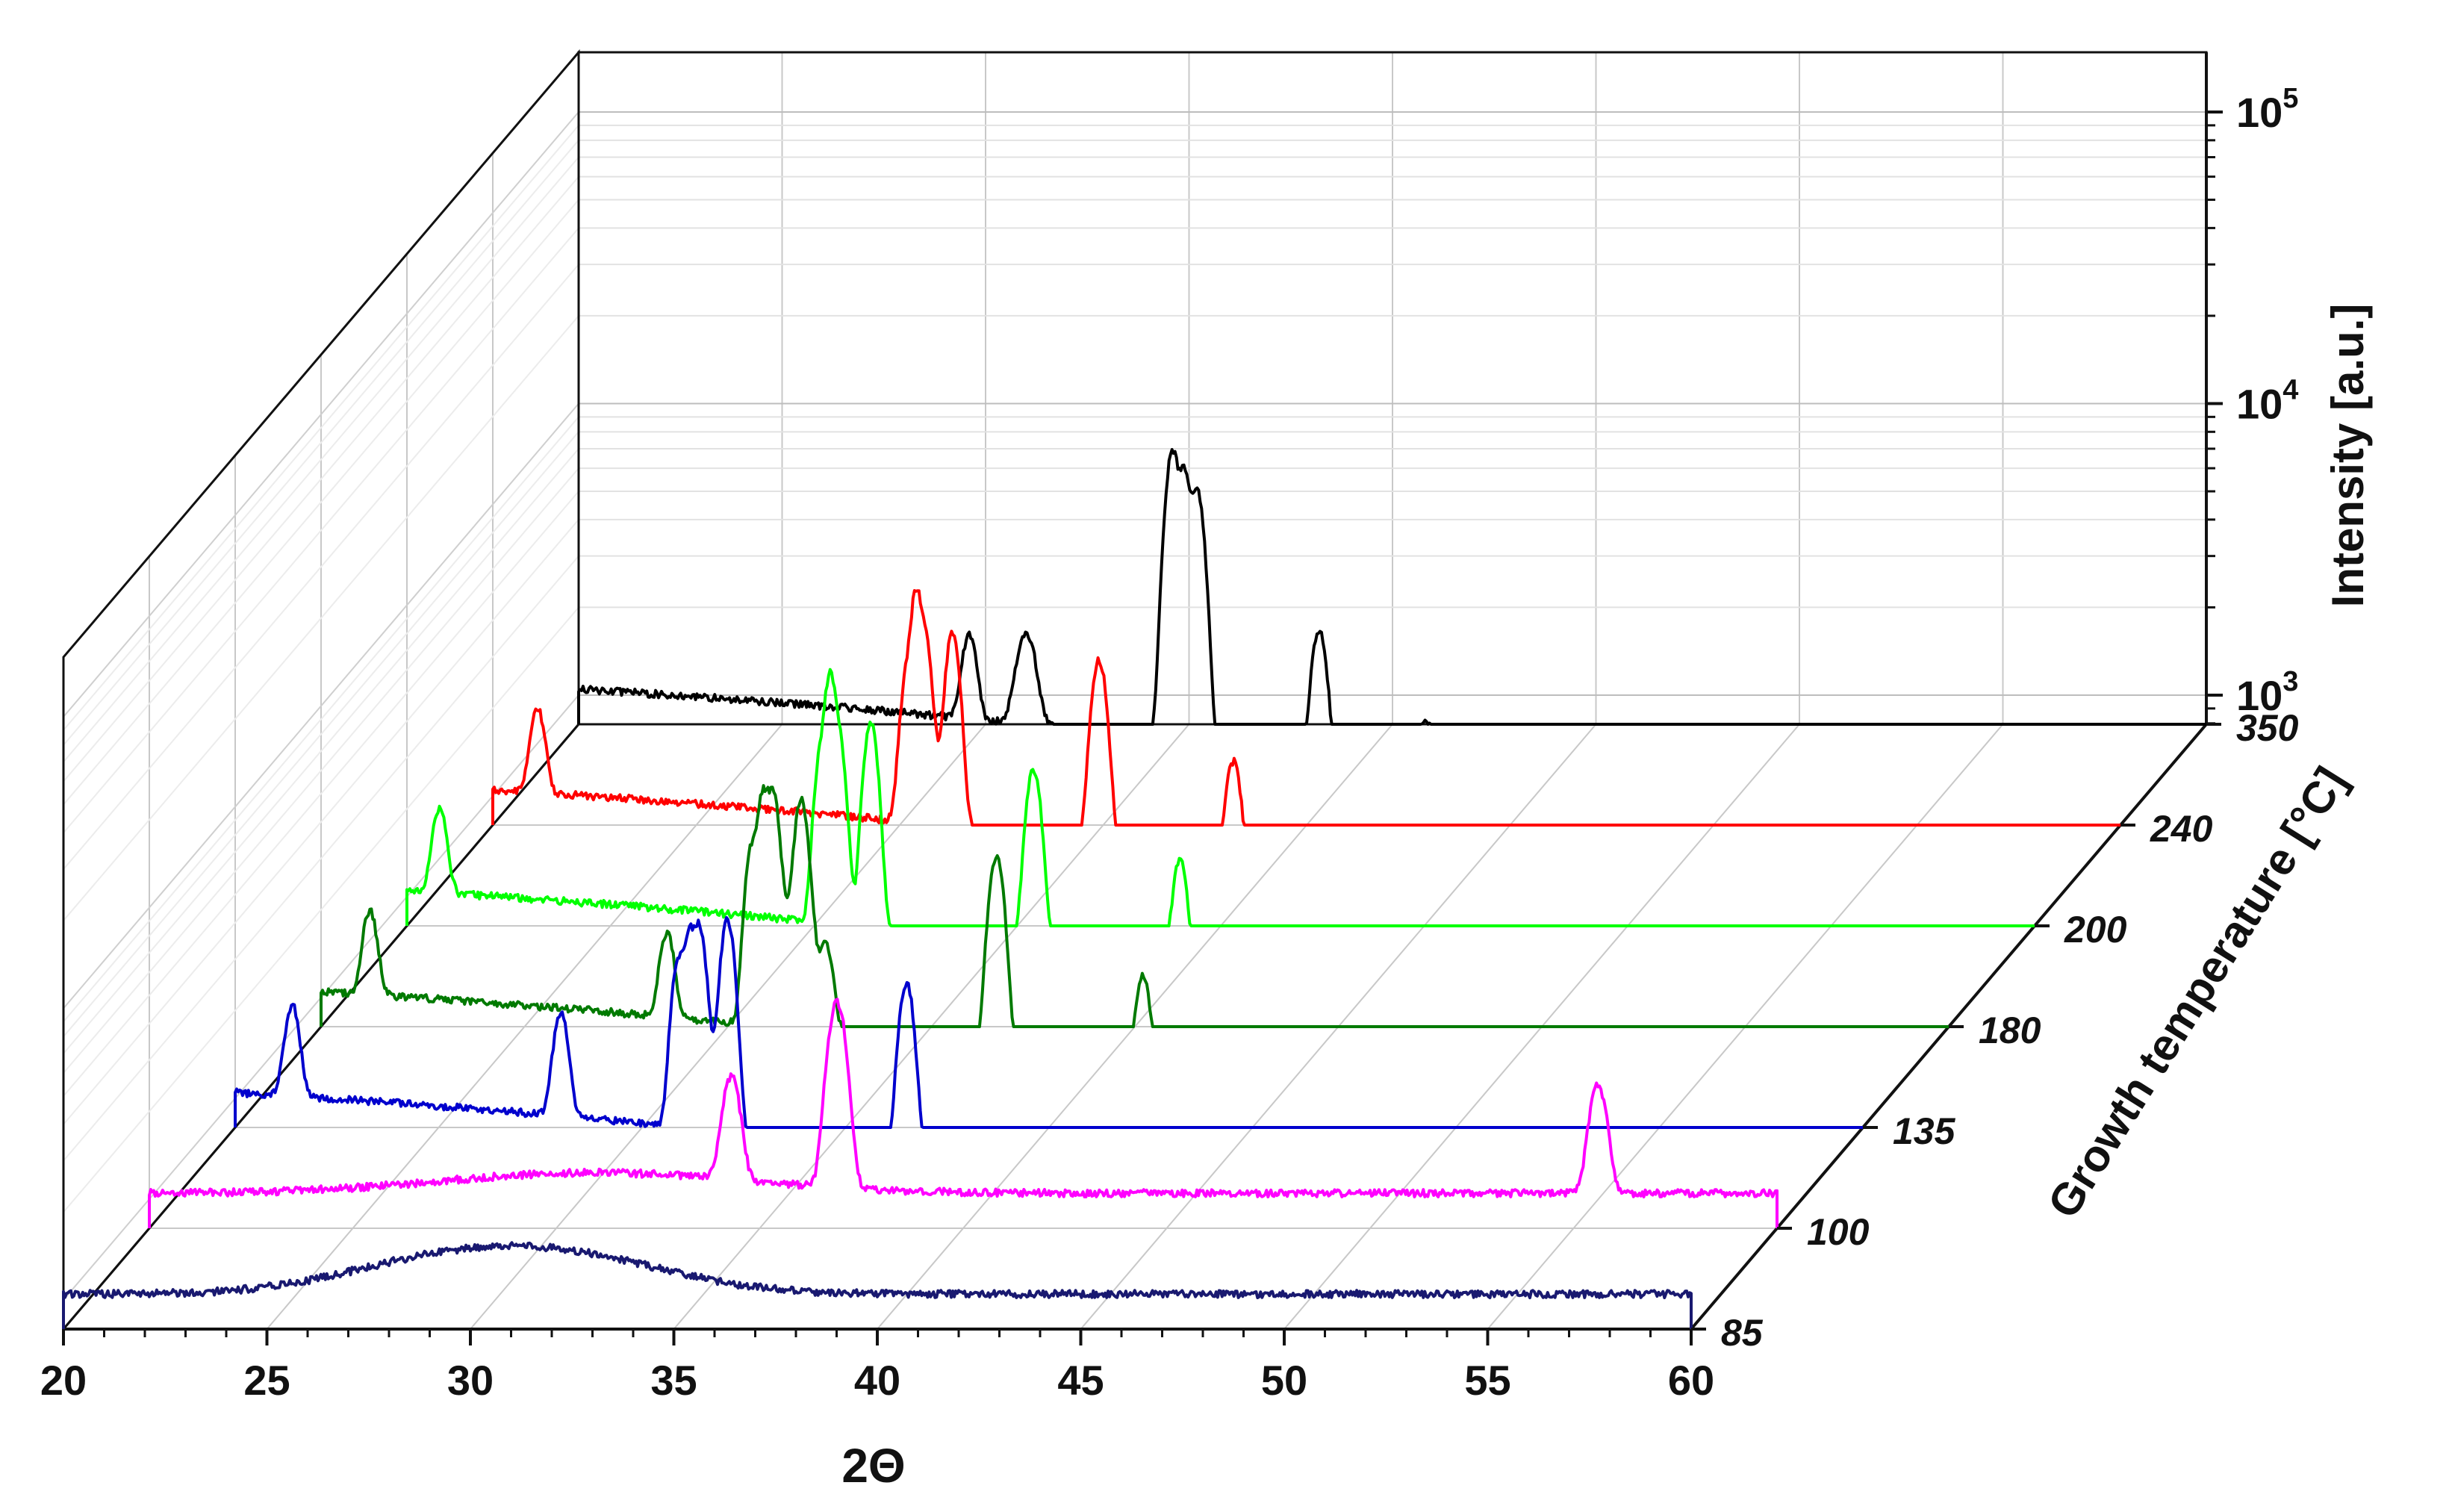 The width and height of the screenshot is (2449, 1512). What do you see at coordinates (2267, 692) in the screenshot?
I see `z-tick-label: 10³` at bounding box center [2267, 692].